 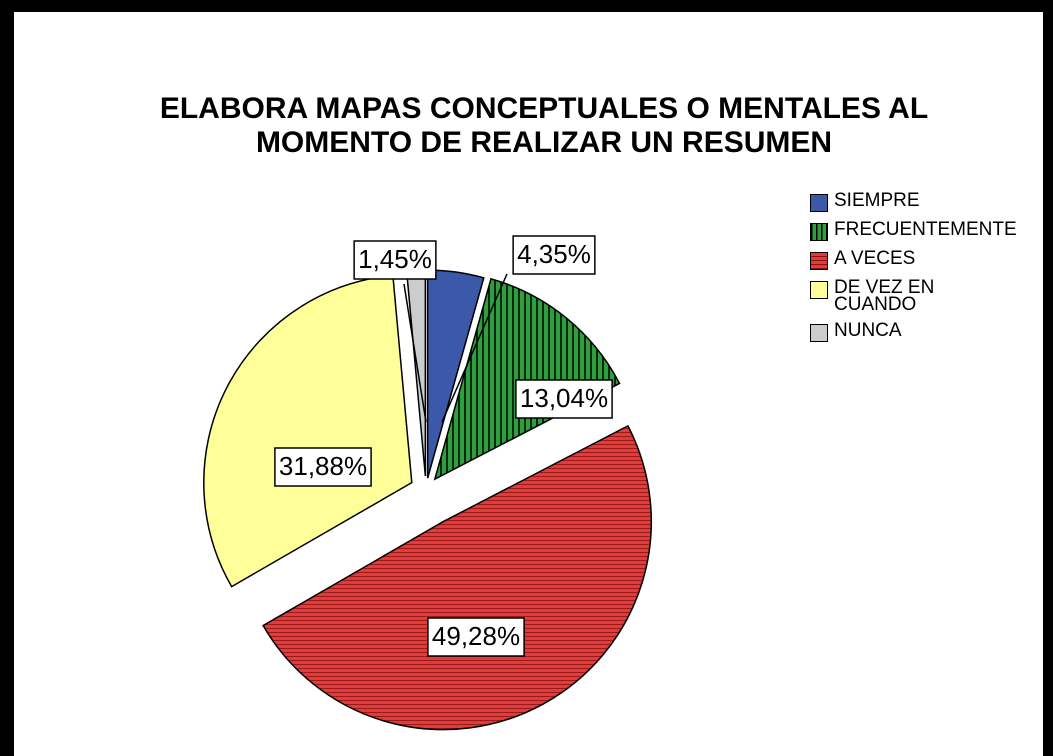 I want to click on data-label-group: 1,45%, so click(x=395, y=260).